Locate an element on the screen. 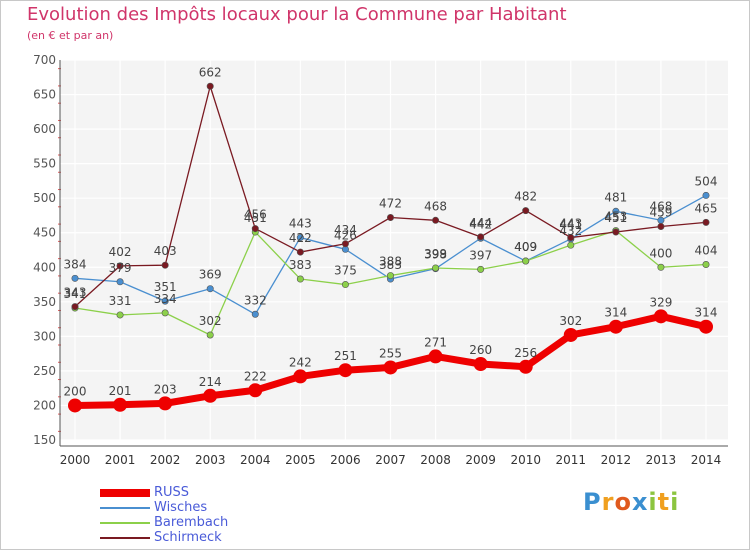 The image size is (750, 550). data-label: 442 is located at coordinates (480, 224).